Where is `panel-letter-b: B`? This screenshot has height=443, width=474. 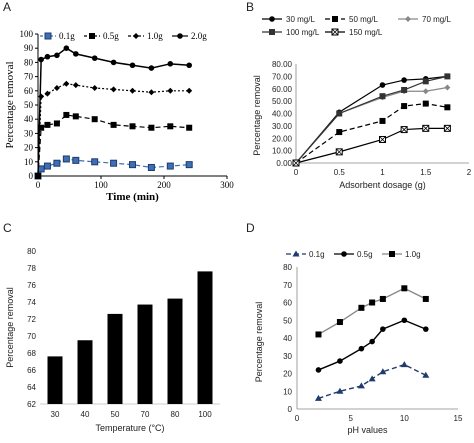 panel-letter-b: B is located at coordinates (250, 7).